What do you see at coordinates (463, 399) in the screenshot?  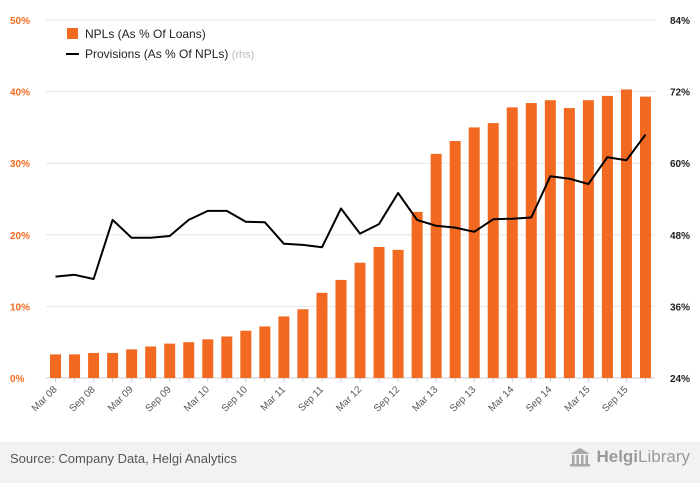 I see `x-tick-label: Sep 13` at bounding box center [463, 399].